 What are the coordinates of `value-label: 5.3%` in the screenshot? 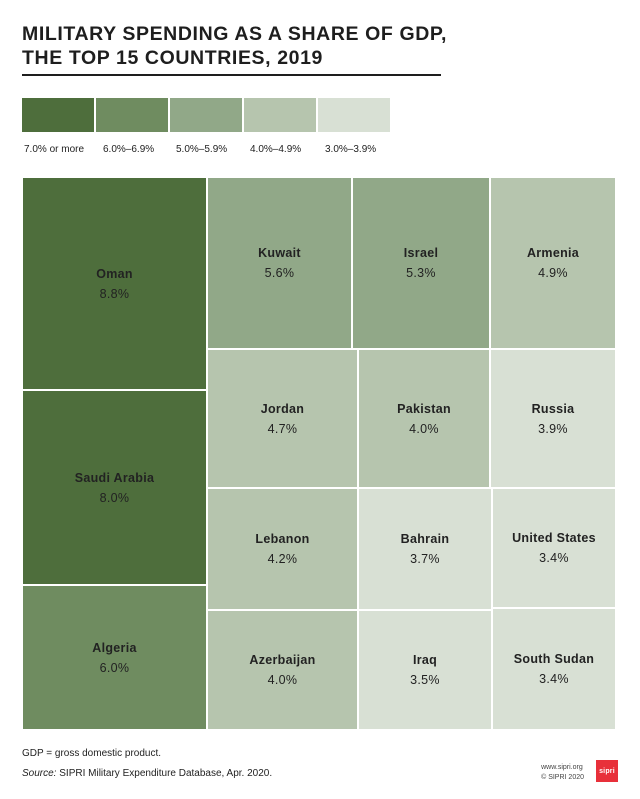 It's located at (421, 273).